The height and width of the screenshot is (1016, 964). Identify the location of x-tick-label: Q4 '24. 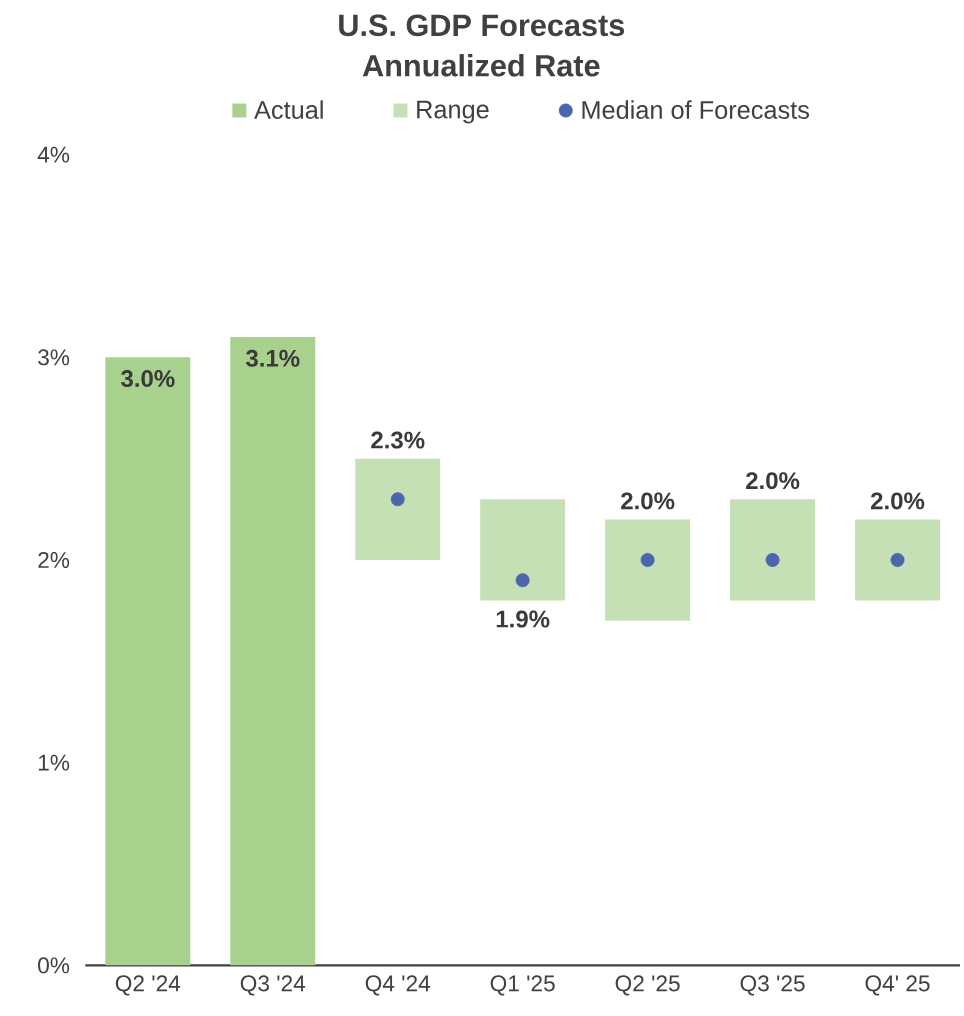
(398, 985).